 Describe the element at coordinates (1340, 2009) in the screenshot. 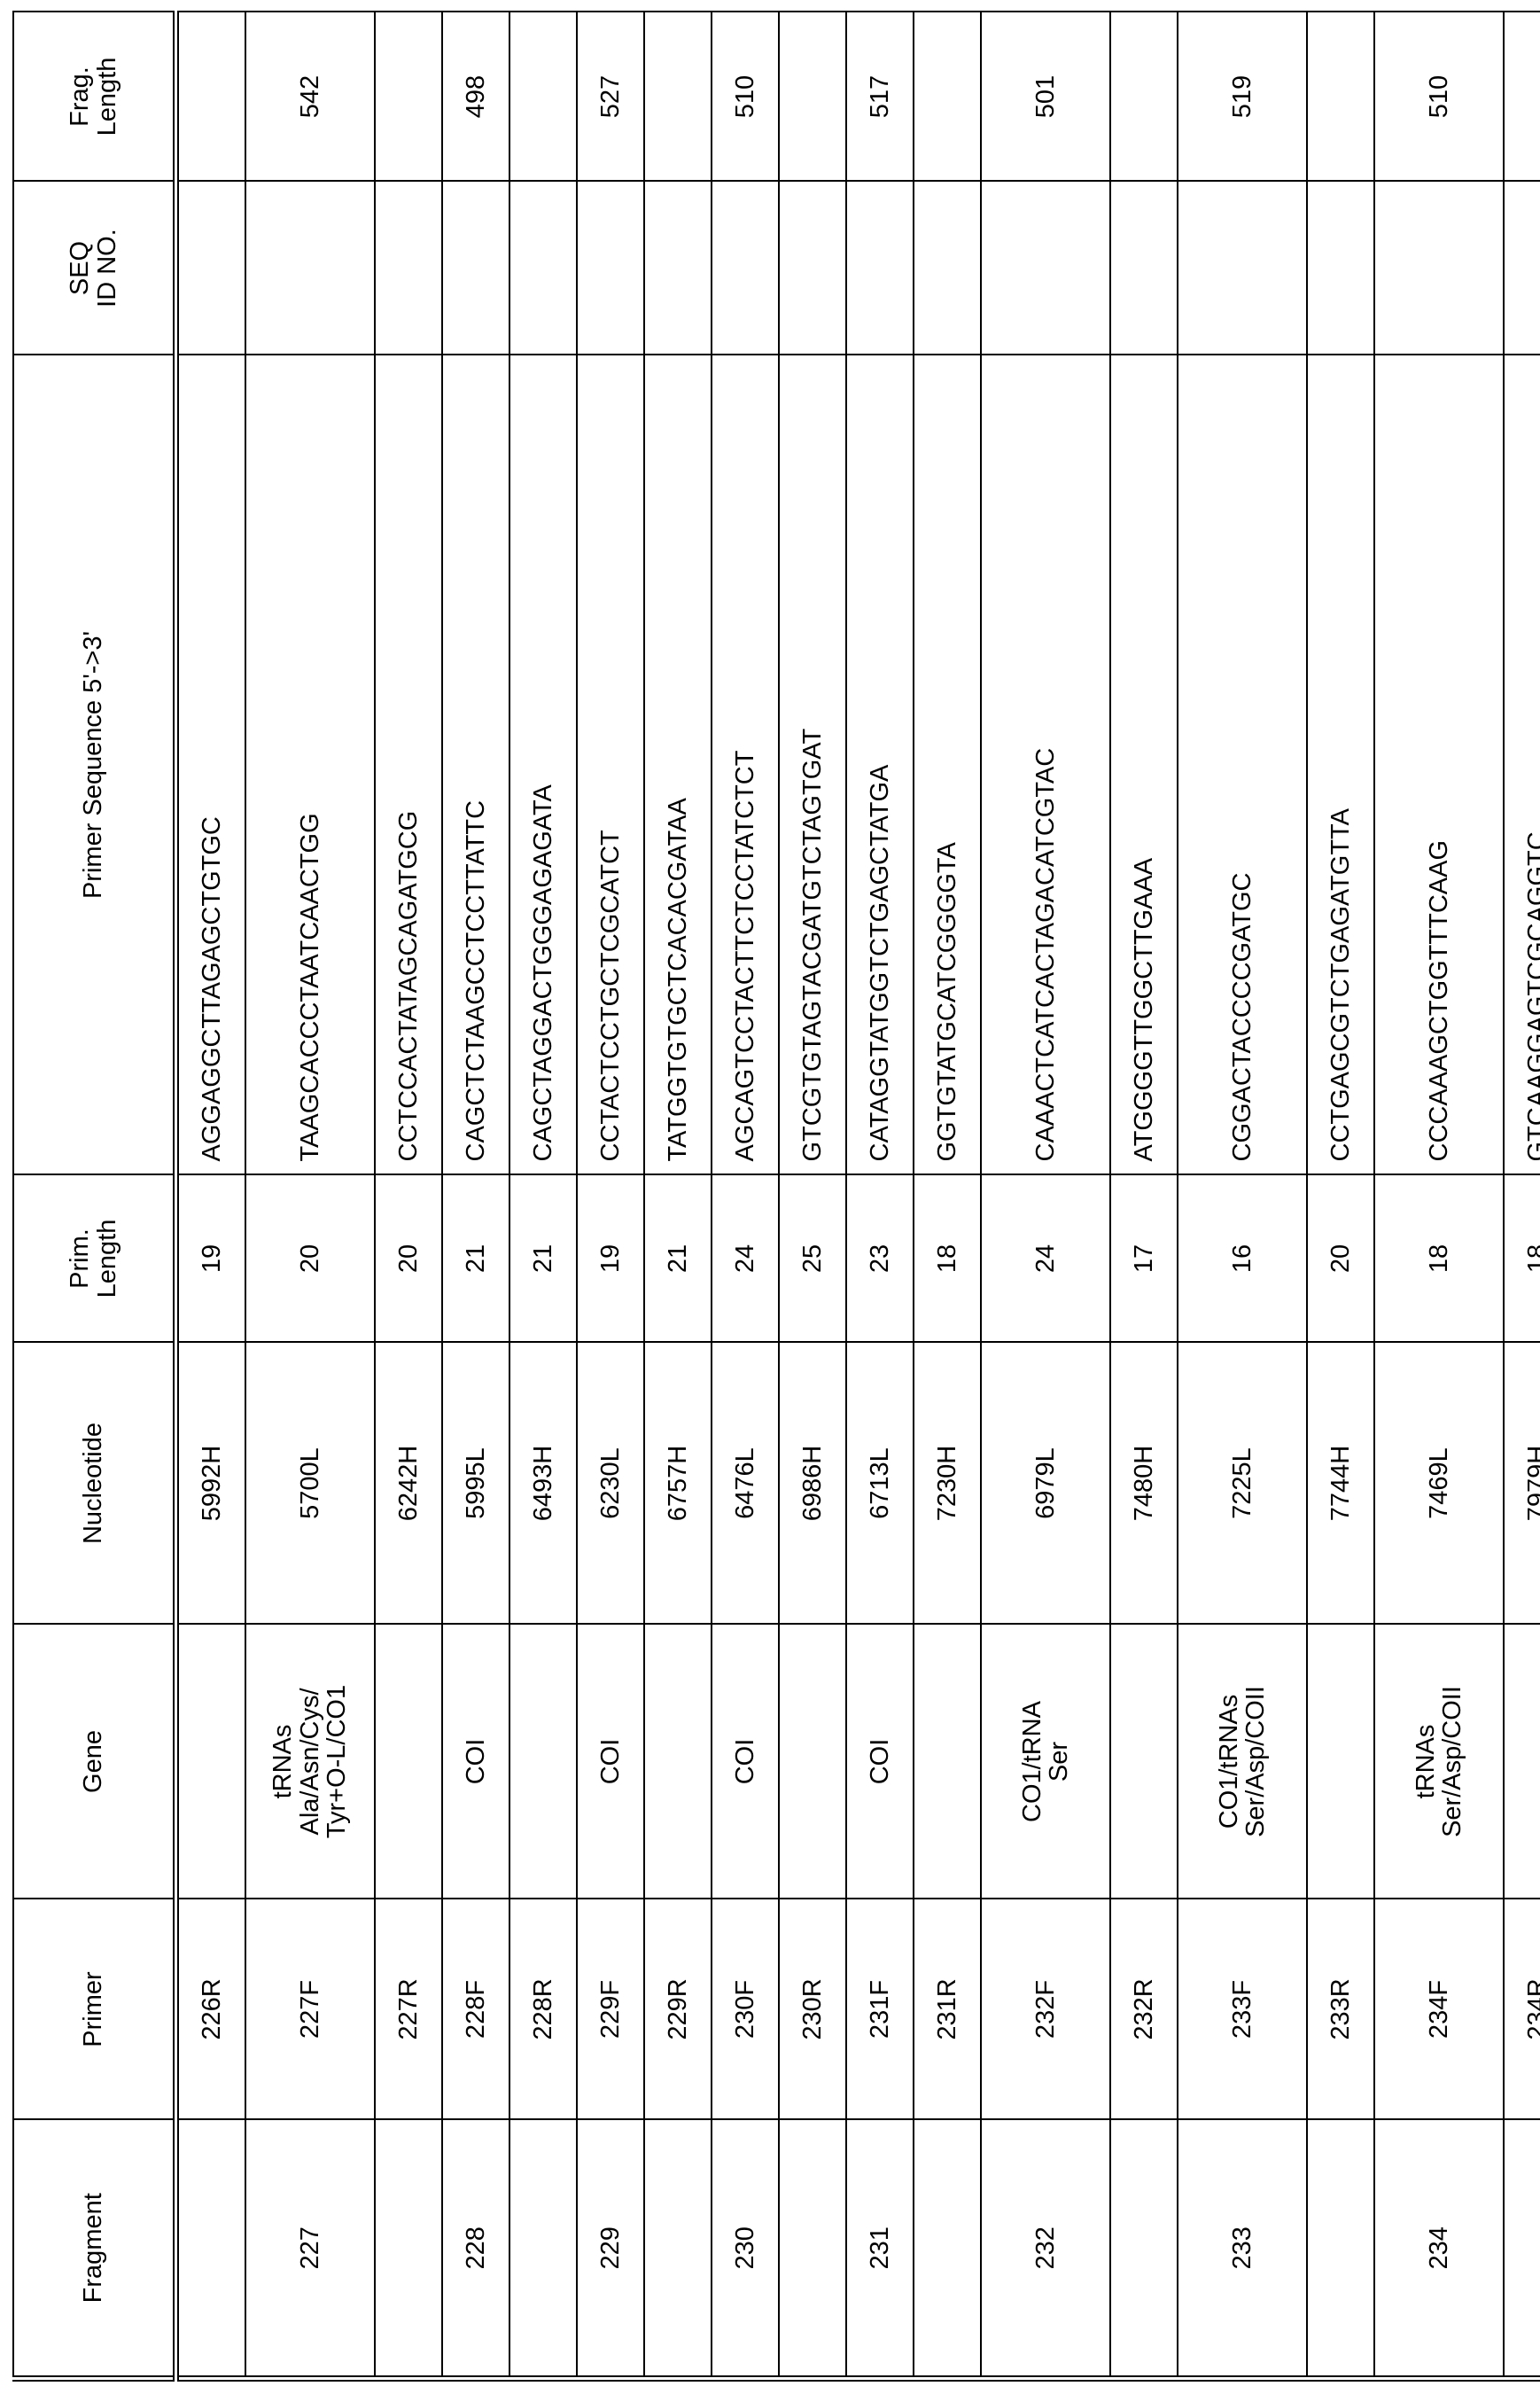

I see `table-cell: 233R` at that location.